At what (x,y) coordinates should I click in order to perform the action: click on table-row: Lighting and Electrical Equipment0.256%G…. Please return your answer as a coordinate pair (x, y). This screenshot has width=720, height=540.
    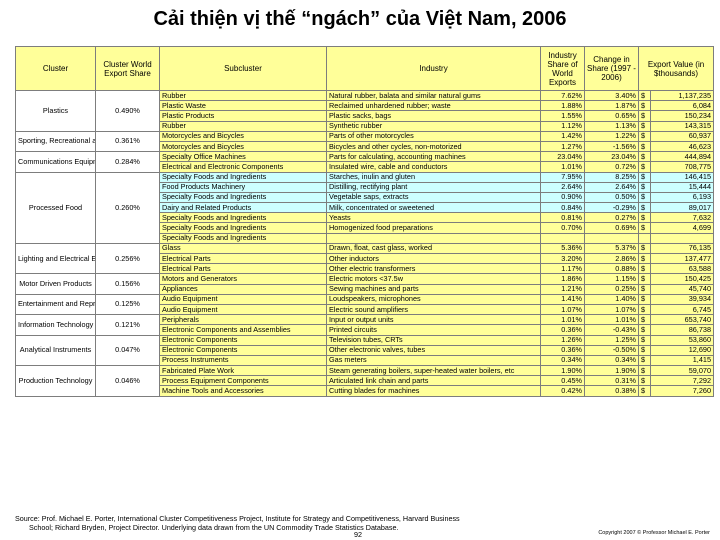
    Looking at the image, I should click on (365, 258).